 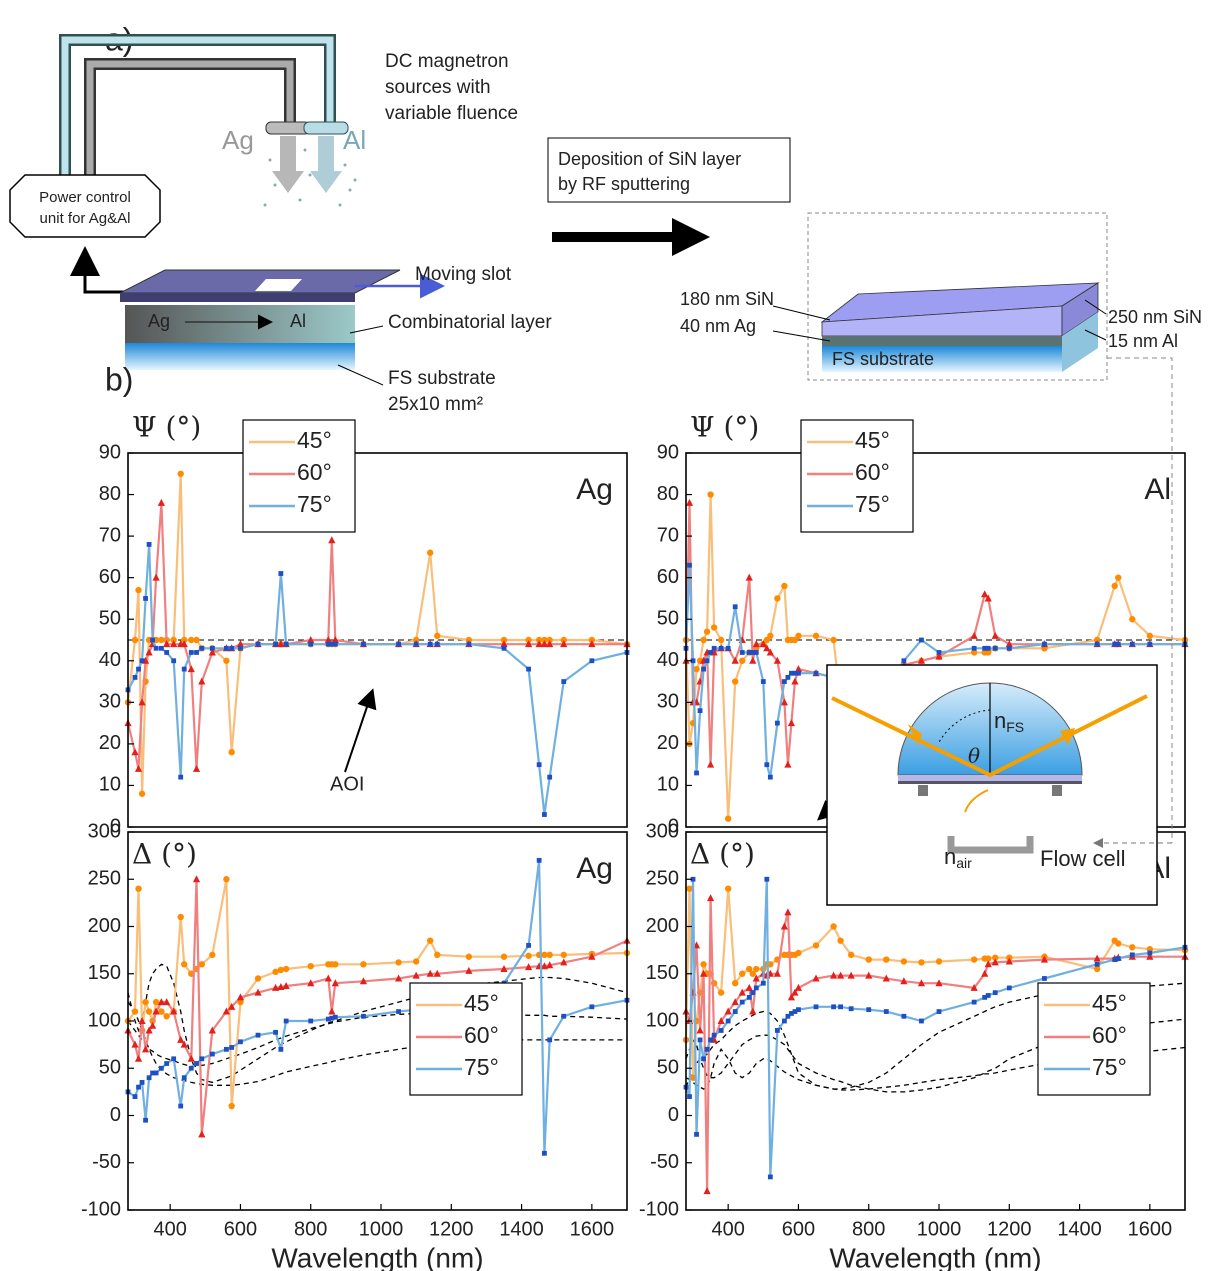 I want to click on y-tick-label: -50, so click(x=106, y=1162).